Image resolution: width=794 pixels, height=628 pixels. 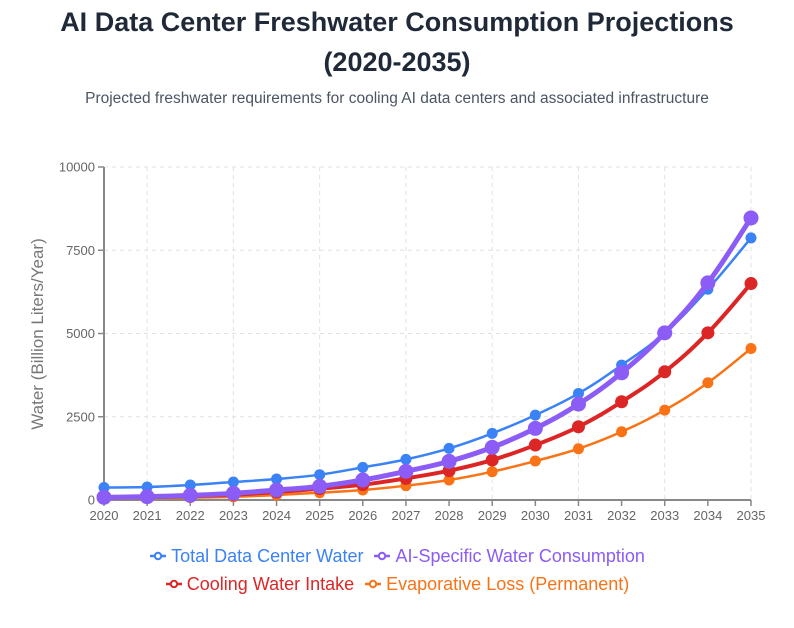 What do you see at coordinates (508, 583) in the screenshot?
I see `legend-label: Evaporative Loss (Permanent)` at bounding box center [508, 583].